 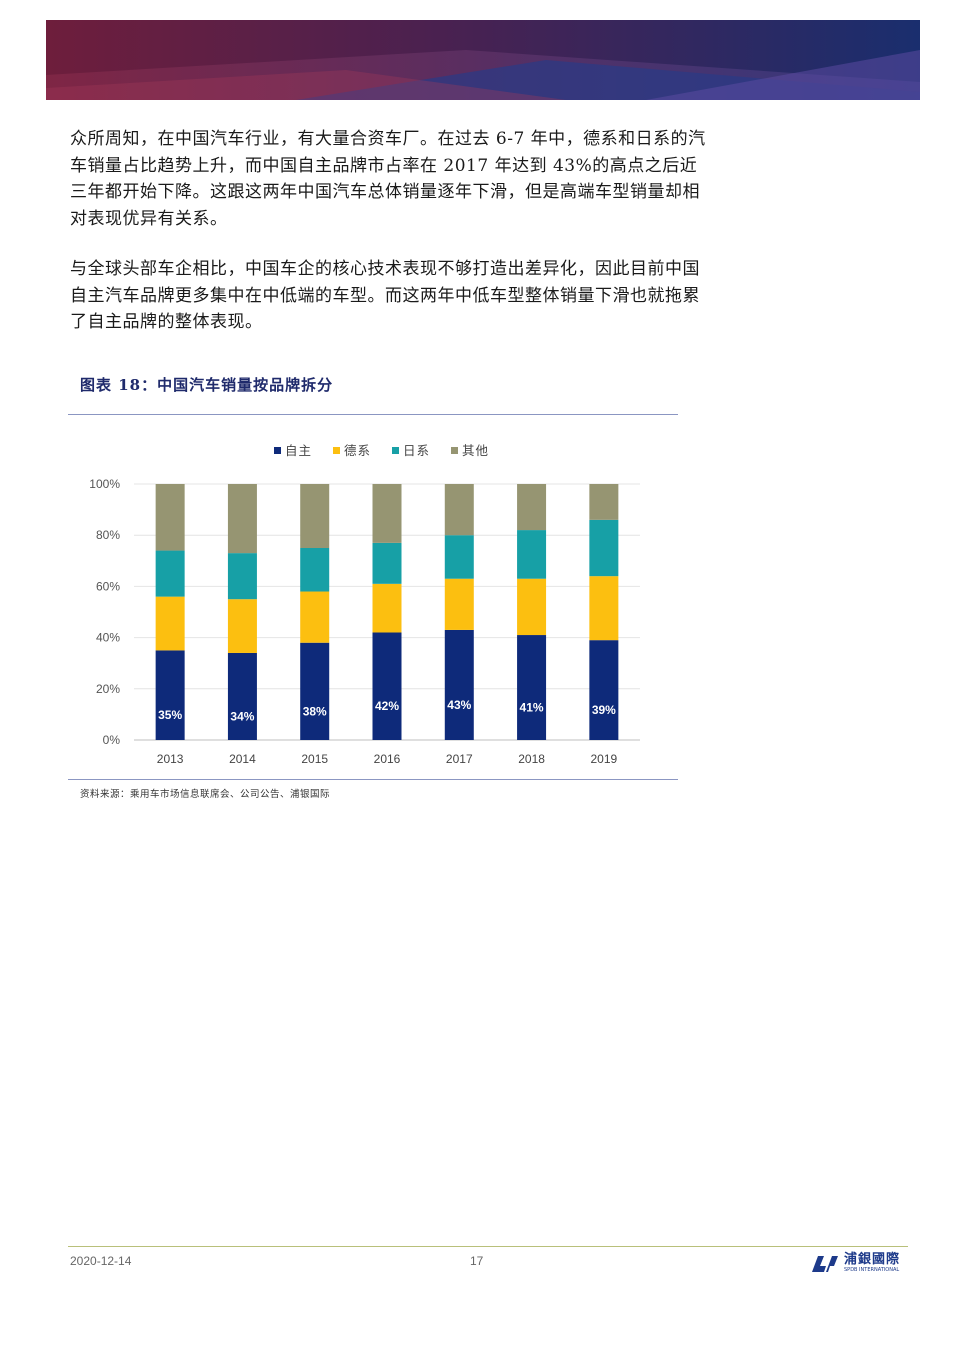 I want to click on data-label: 38%, so click(x=315, y=711).